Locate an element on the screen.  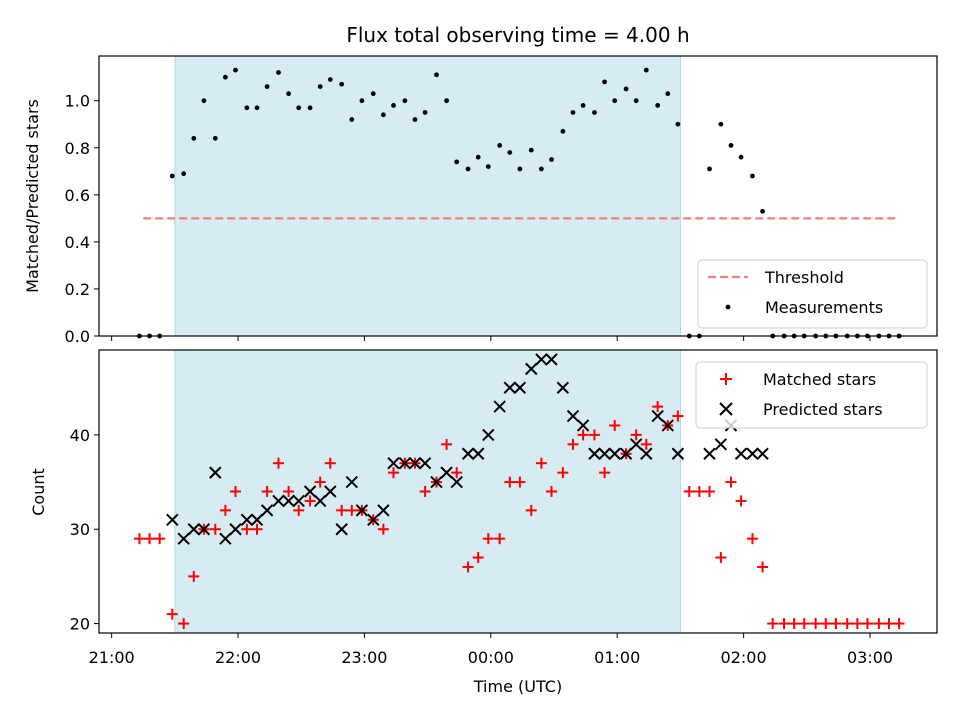
bottom-y-axis-label: Count is located at coordinates (38, 492).